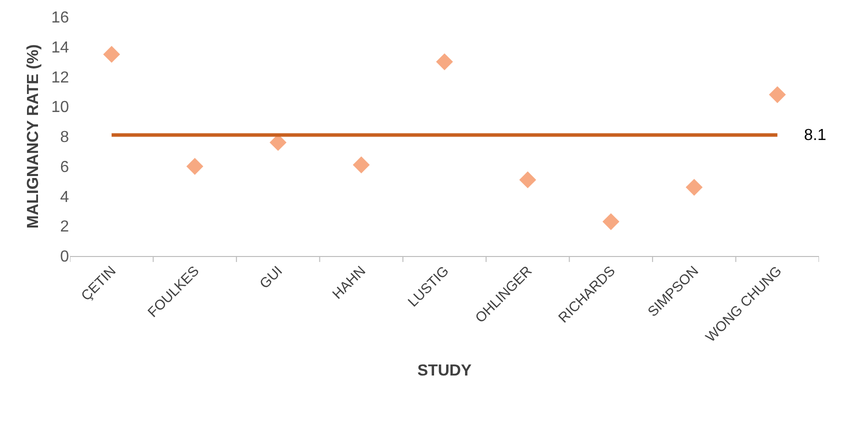 The width and height of the screenshot is (849, 446). Describe the element at coordinates (444, 371) in the screenshot. I see `x-axis-title: STUDY` at that location.